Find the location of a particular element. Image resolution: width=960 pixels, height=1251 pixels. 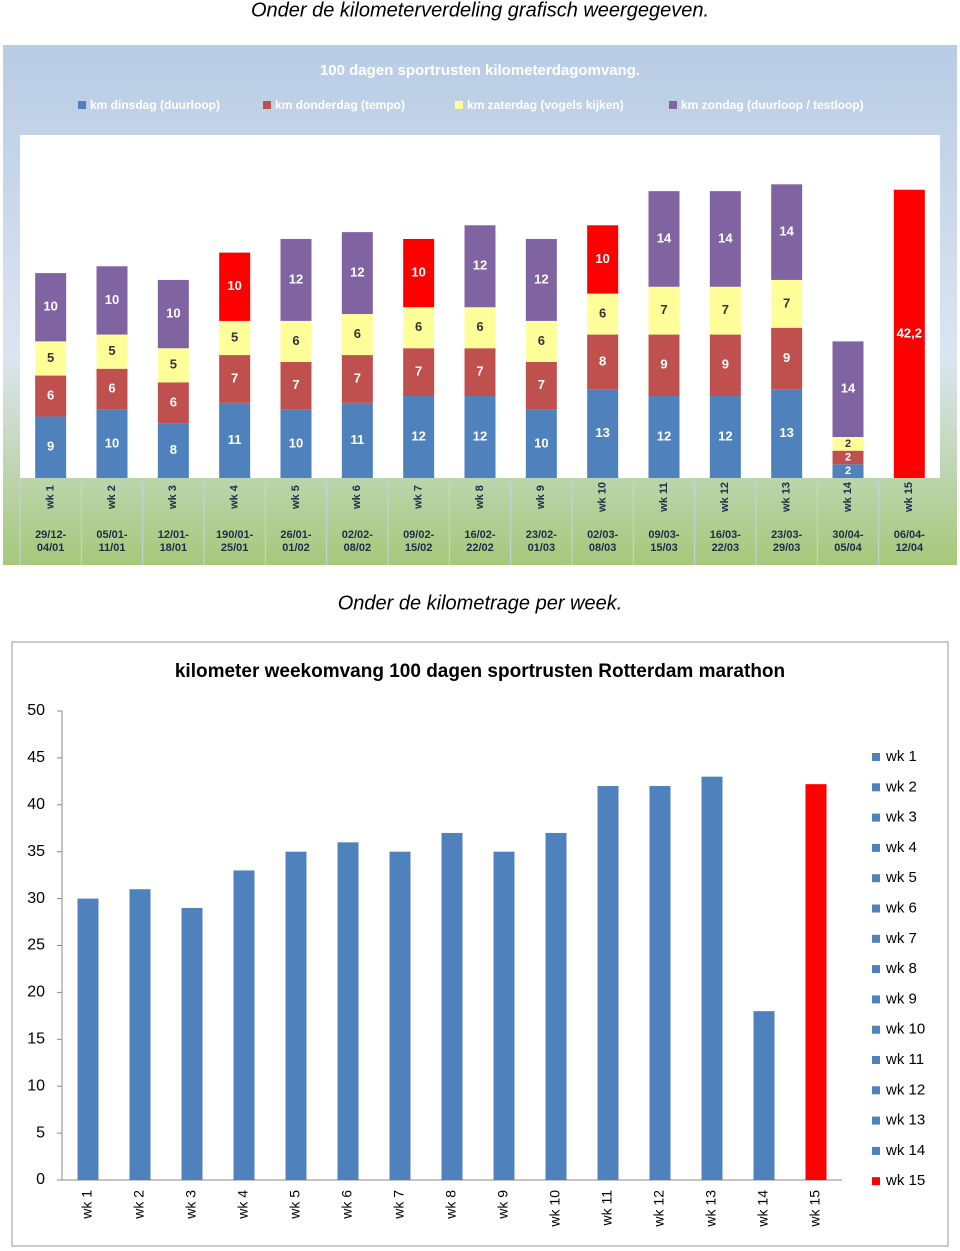

y-tick-label: 30 is located at coordinates (36, 898).